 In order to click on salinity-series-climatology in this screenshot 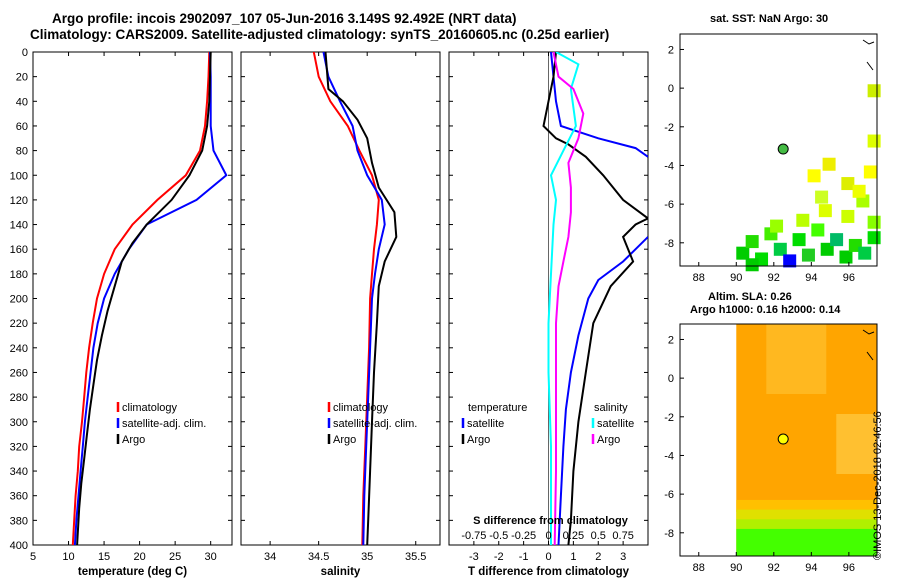, I will do `click(346, 298)`.